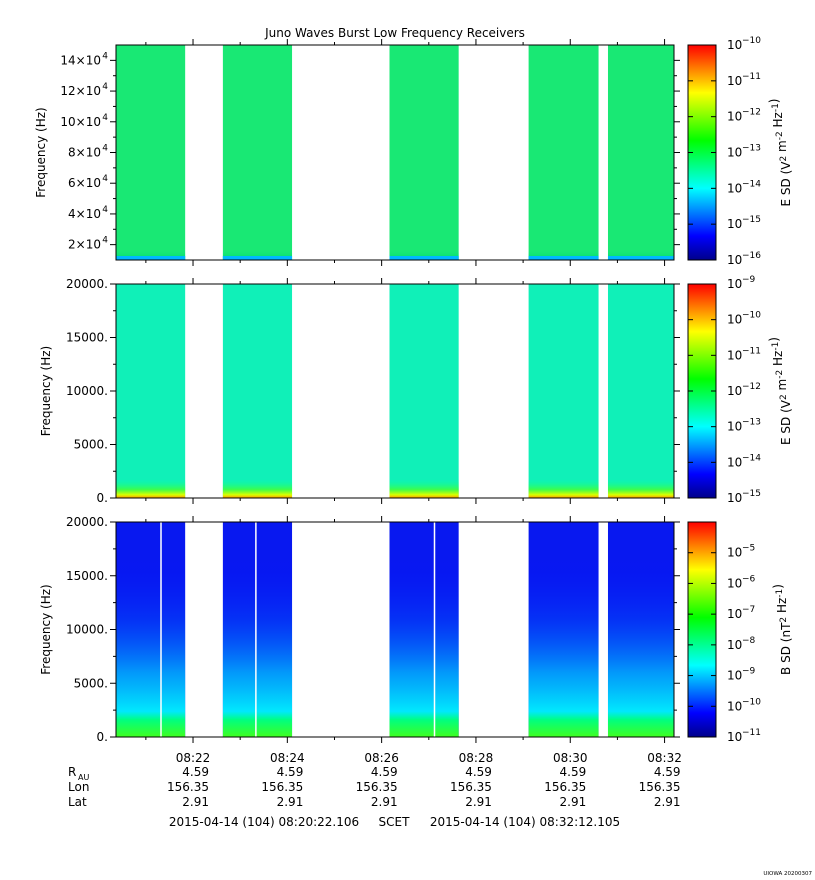  I want to click on y-tick-label: 2×10, so click(84, 245).